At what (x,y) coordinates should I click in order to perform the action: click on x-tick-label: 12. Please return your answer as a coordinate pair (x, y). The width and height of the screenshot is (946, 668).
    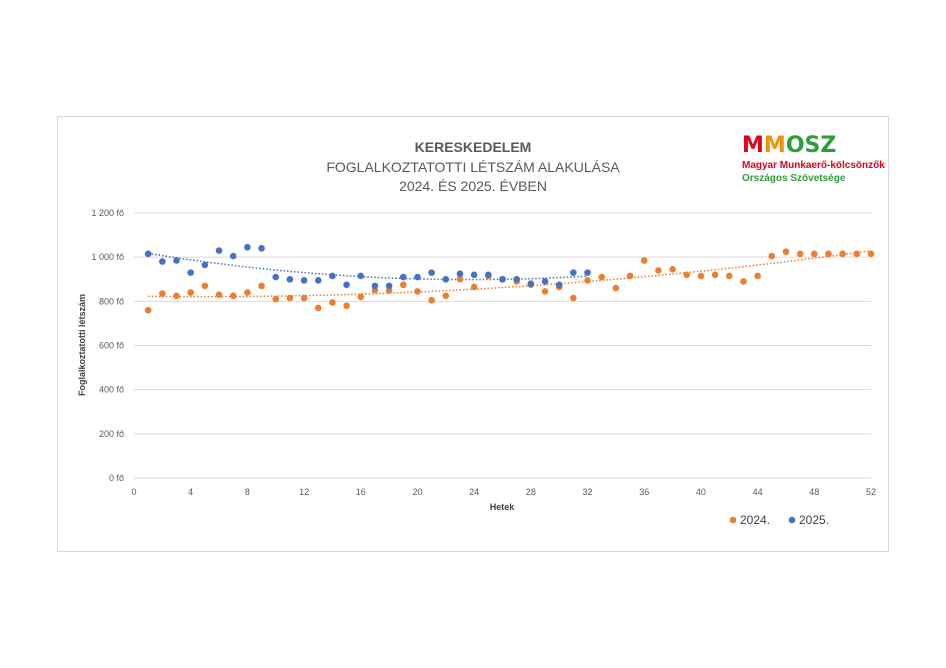
    Looking at the image, I should click on (304, 492).